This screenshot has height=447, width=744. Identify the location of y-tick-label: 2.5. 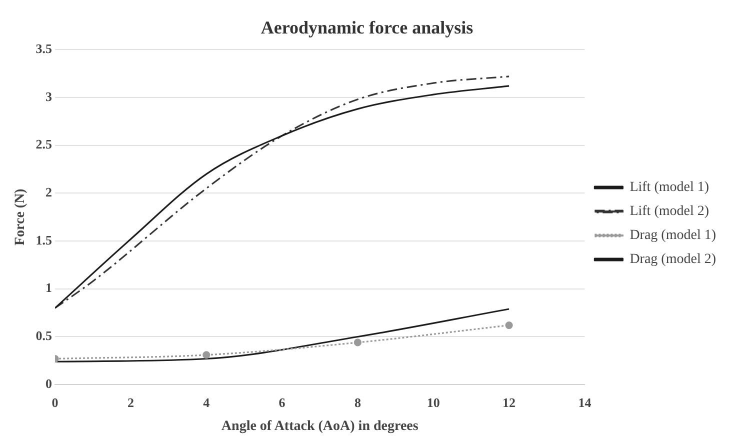
(44, 144).